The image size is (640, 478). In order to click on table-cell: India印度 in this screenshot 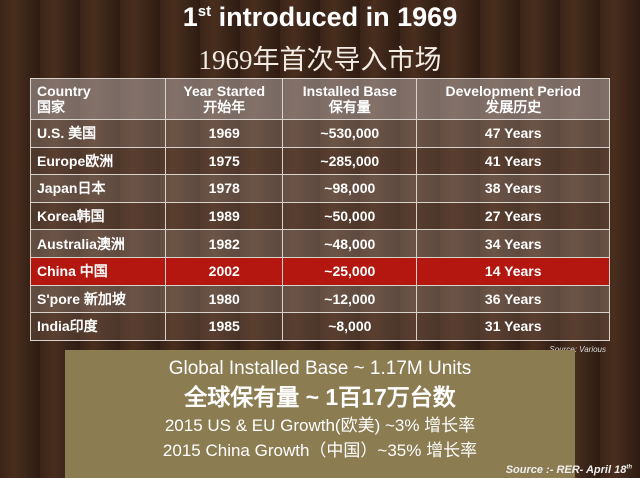, I will do `click(98, 326)`.